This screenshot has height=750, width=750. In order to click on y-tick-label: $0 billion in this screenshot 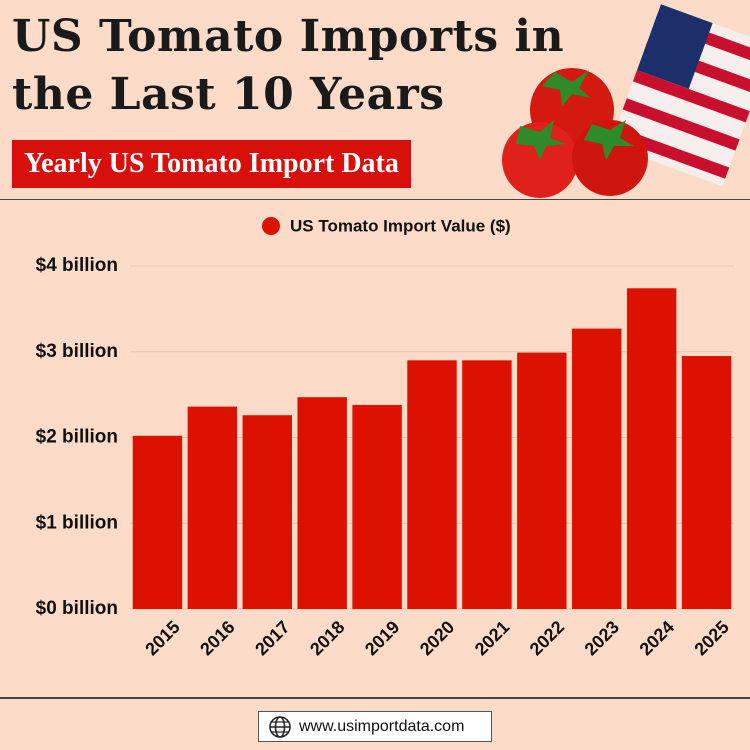, I will do `click(77, 608)`.